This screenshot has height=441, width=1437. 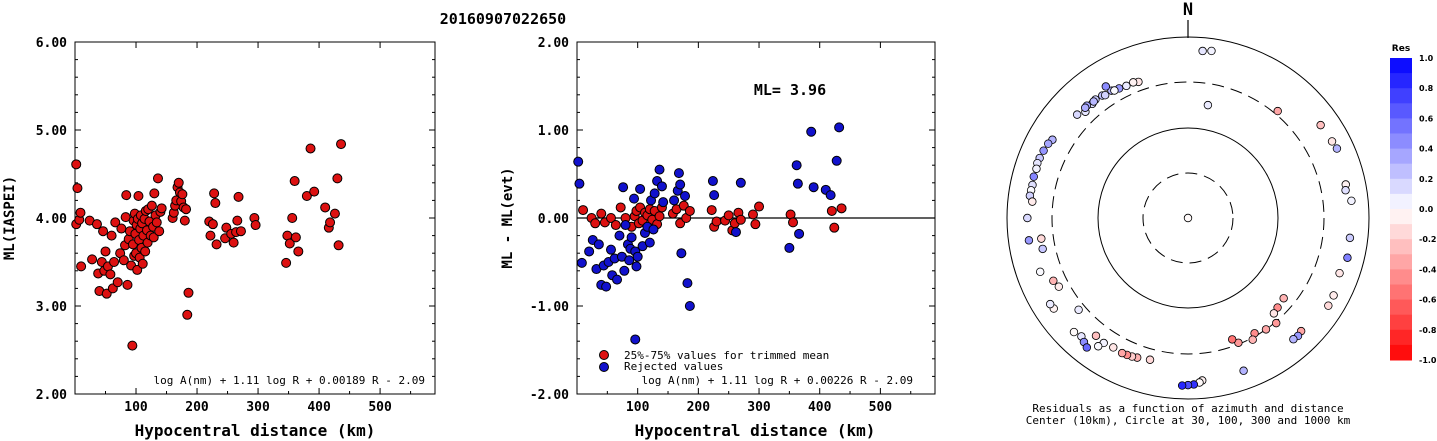 What do you see at coordinates (503, 19) in the screenshot?
I see `figure-title: 20160907022650` at bounding box center [503, 19].